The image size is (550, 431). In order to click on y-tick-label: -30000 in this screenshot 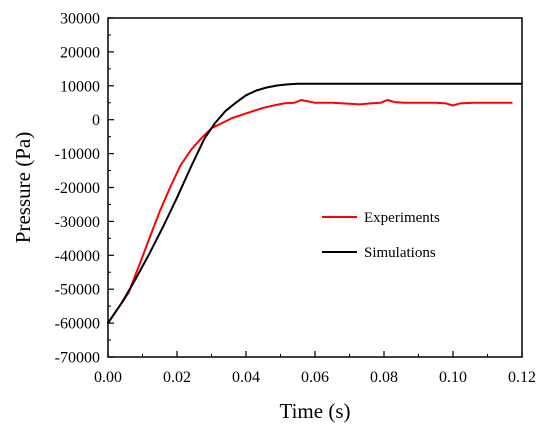, I will do `click(77, 222)`.